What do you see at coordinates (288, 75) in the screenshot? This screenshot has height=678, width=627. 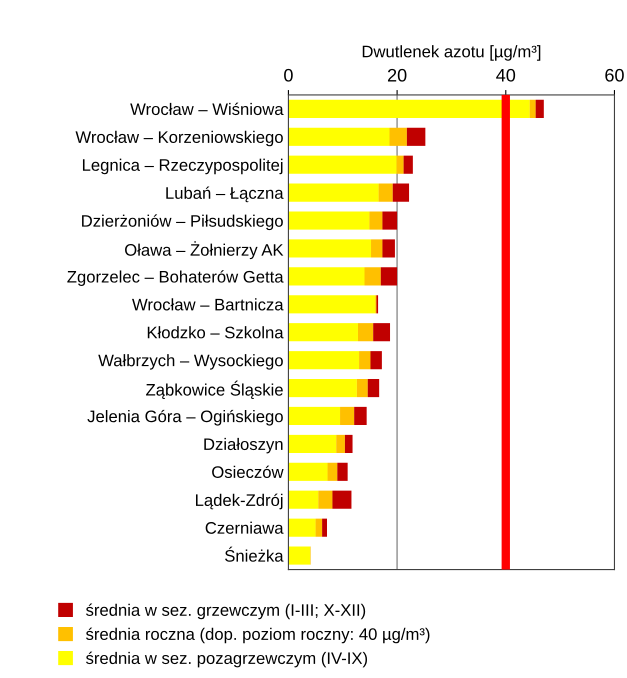 I see `x-tick-label: 0` at bounding box center [288, 75].